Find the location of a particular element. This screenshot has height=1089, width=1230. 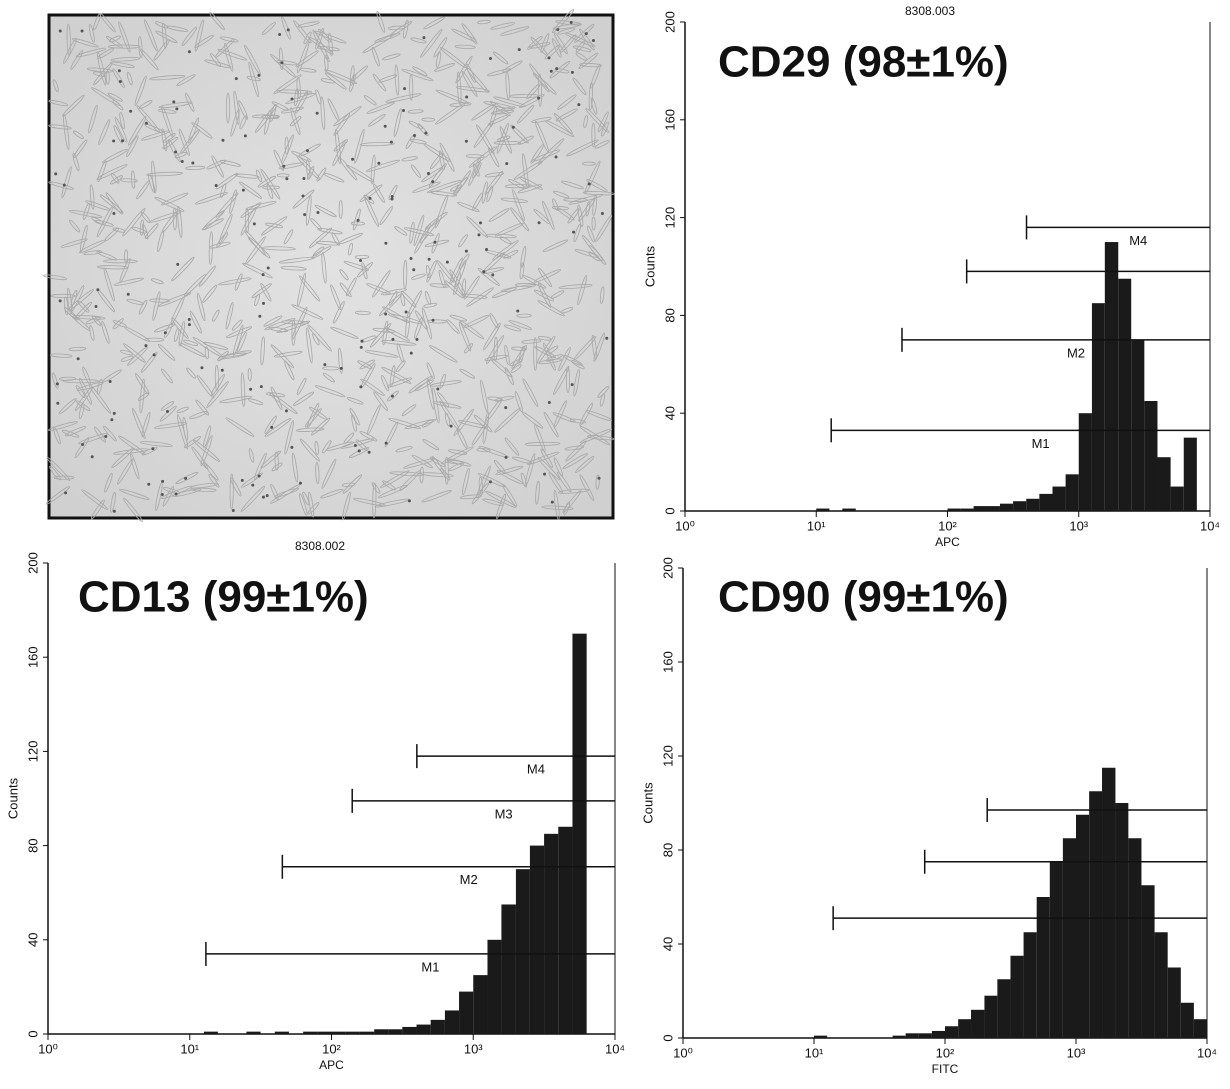

x-tick-label: 10⁴ is located at coordinates (1207, 1052).